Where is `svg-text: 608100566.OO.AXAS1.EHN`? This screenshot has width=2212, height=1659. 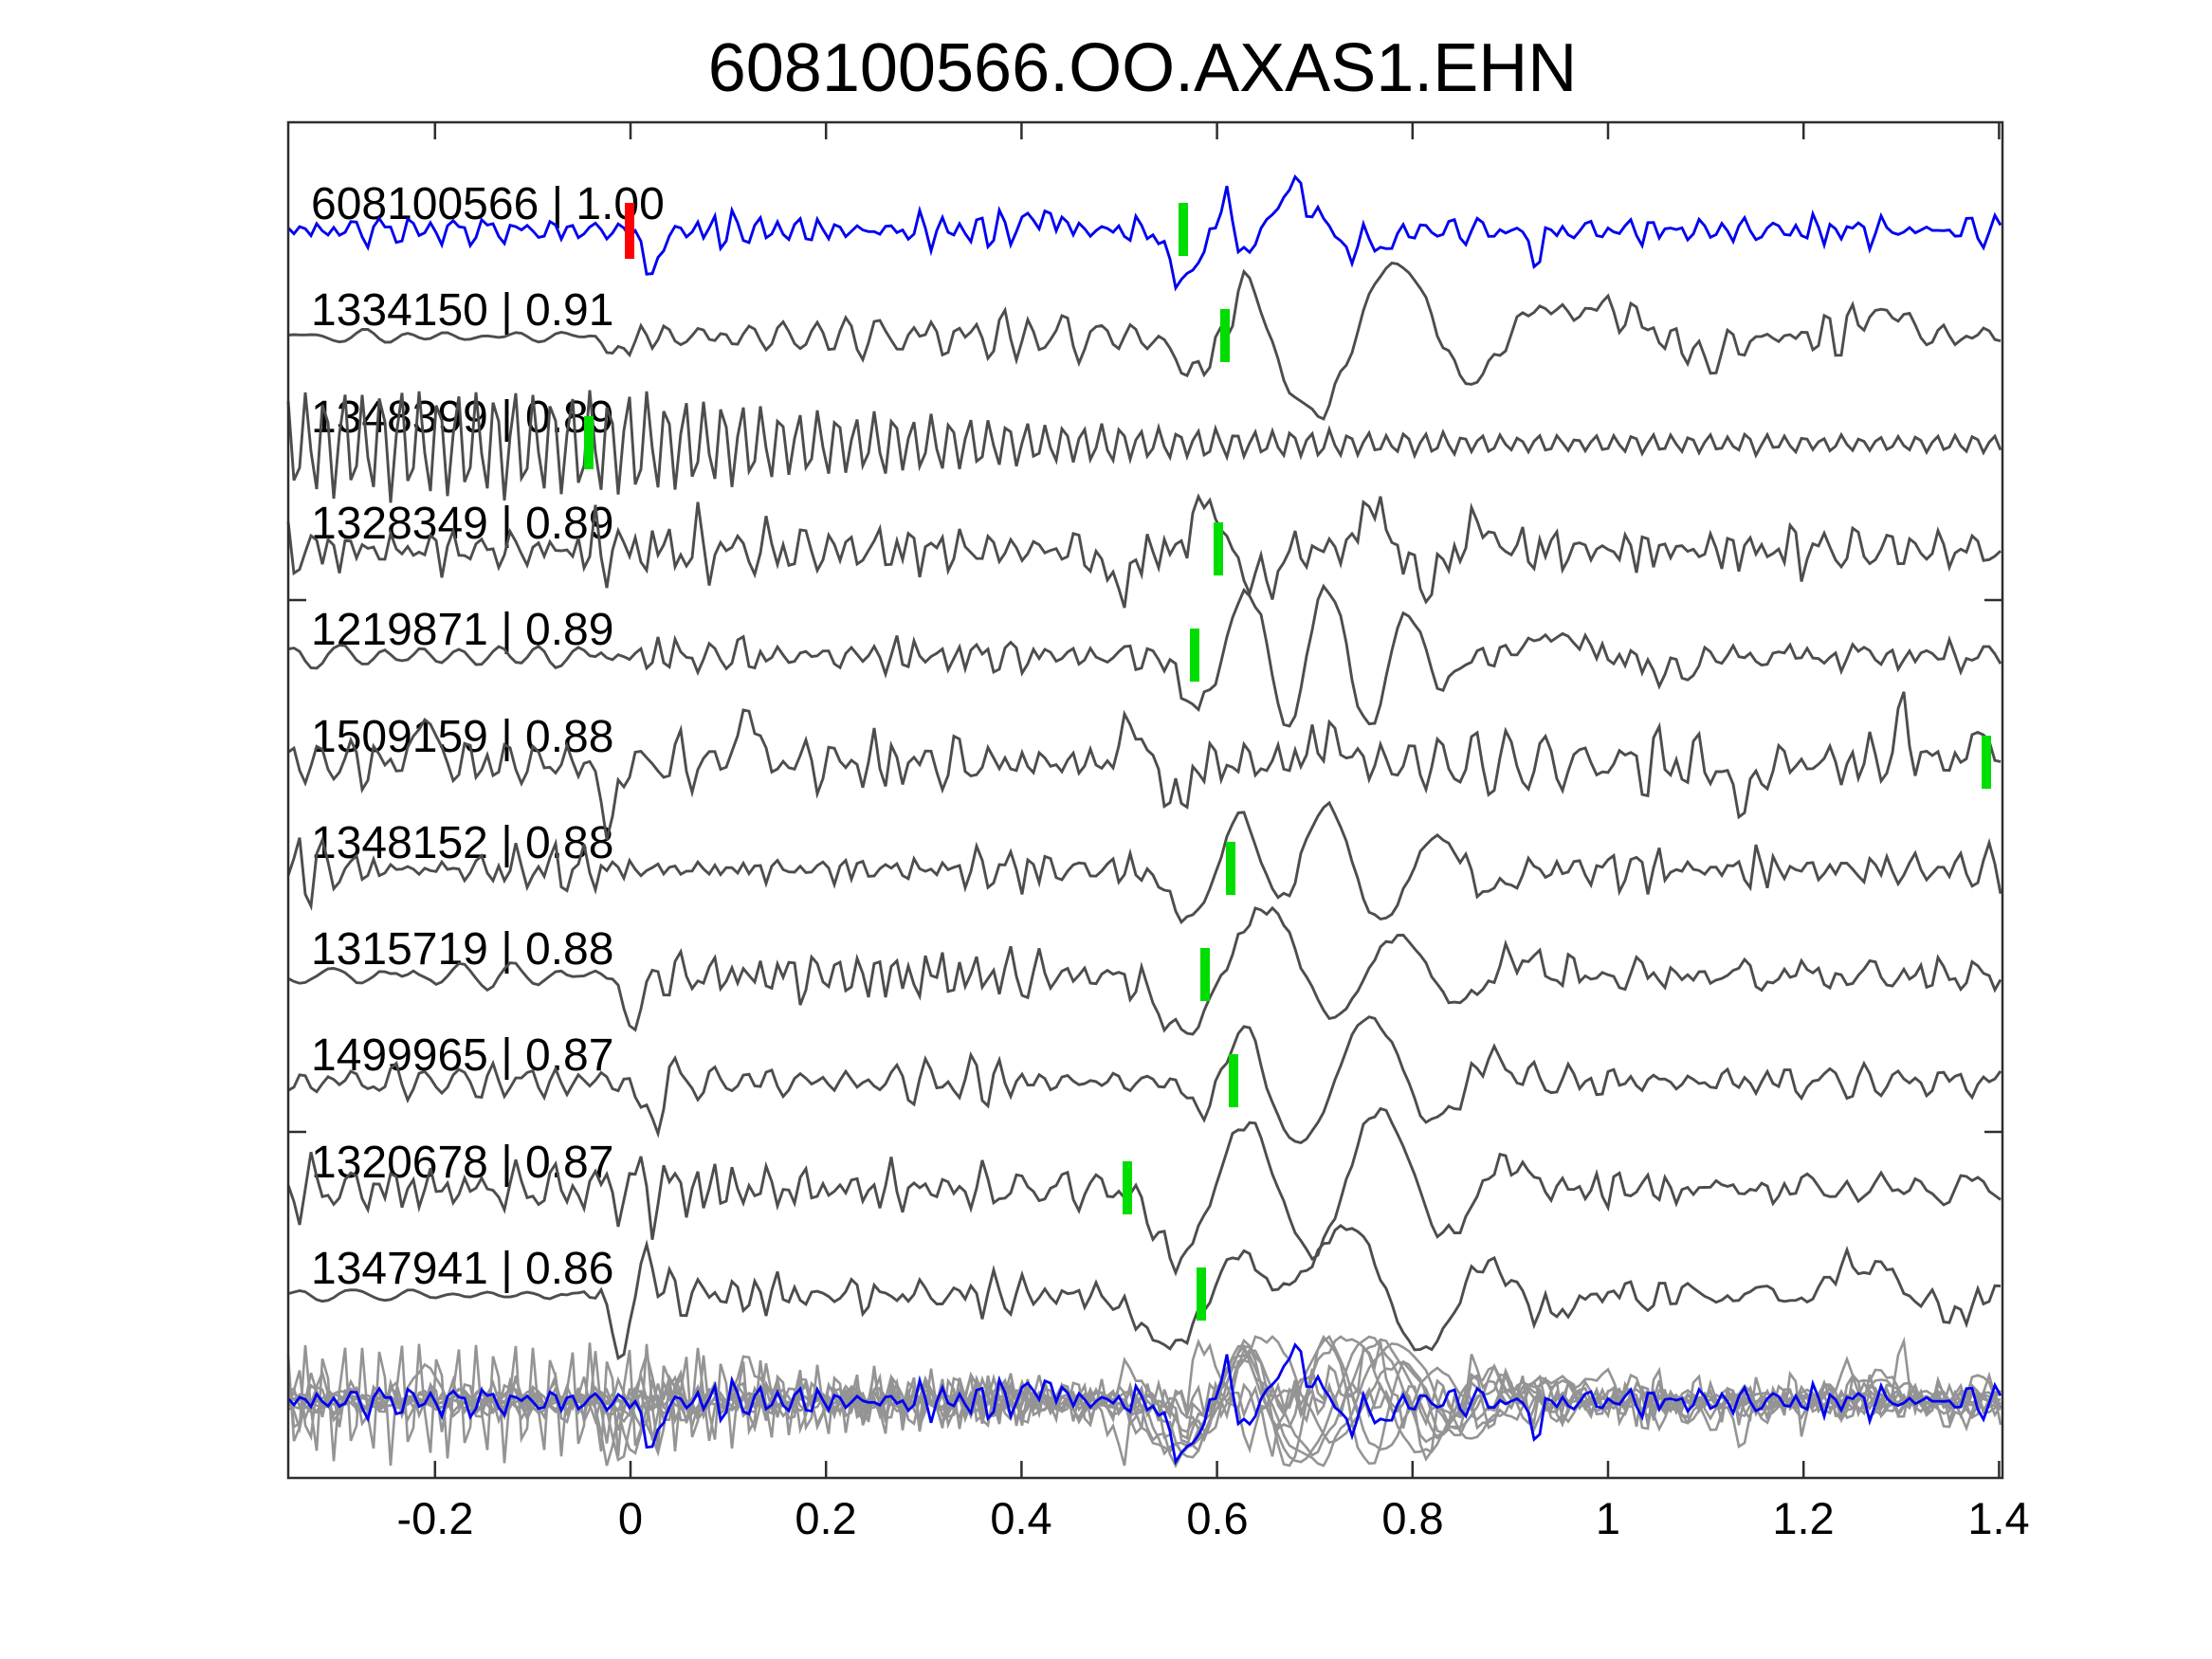
svg-text: 608100566.OO.AXAS1.EHN is located at coordinates (1143, 68).